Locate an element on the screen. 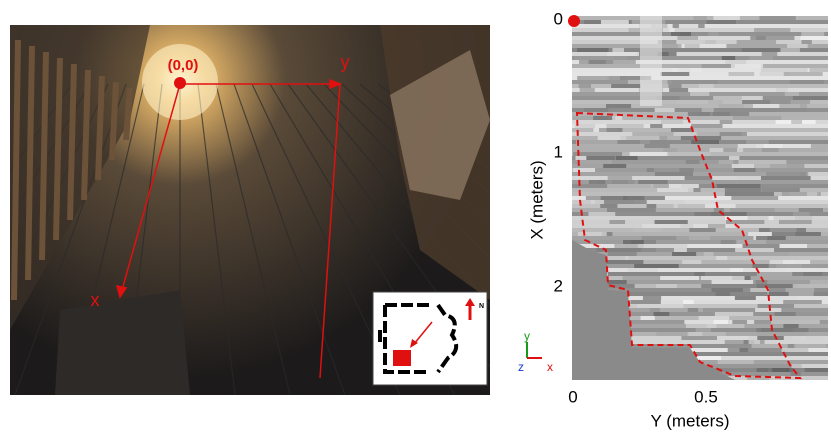  y-axis-label: Y (meters) is located at coordinates (689, 420).